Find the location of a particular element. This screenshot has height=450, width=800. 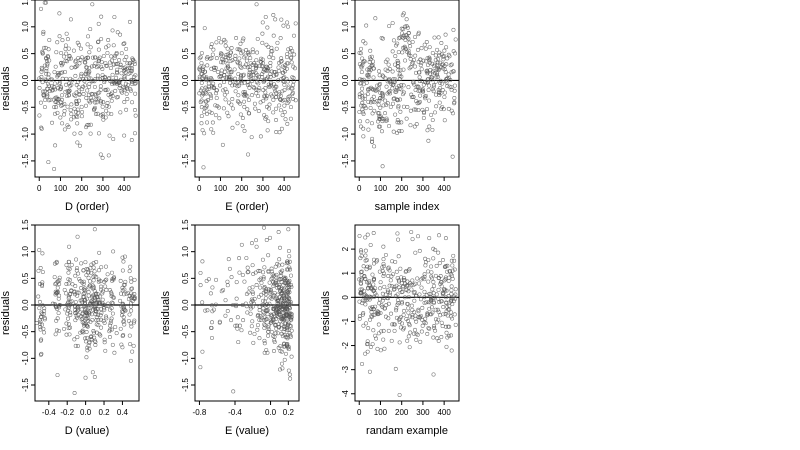

y-tick-label: -1.5 is located at coordinates (25, 385).